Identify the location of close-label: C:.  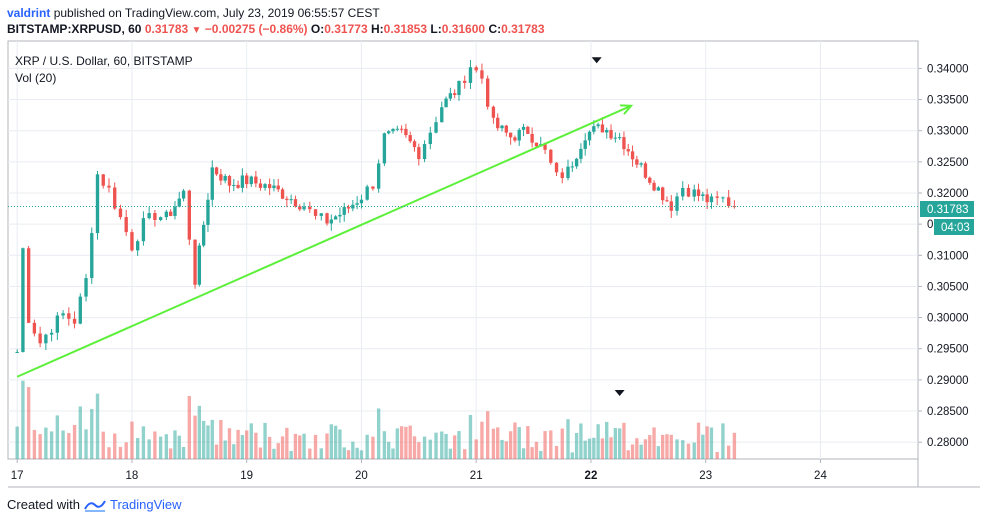
(495, 29).